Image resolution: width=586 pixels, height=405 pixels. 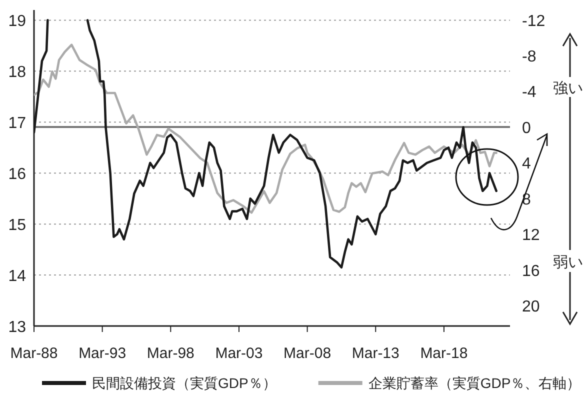 What do you see at coordinates (17, 21) in the screenshot?
I see `y-tick-label: 19` at bounding box center [17, 21].